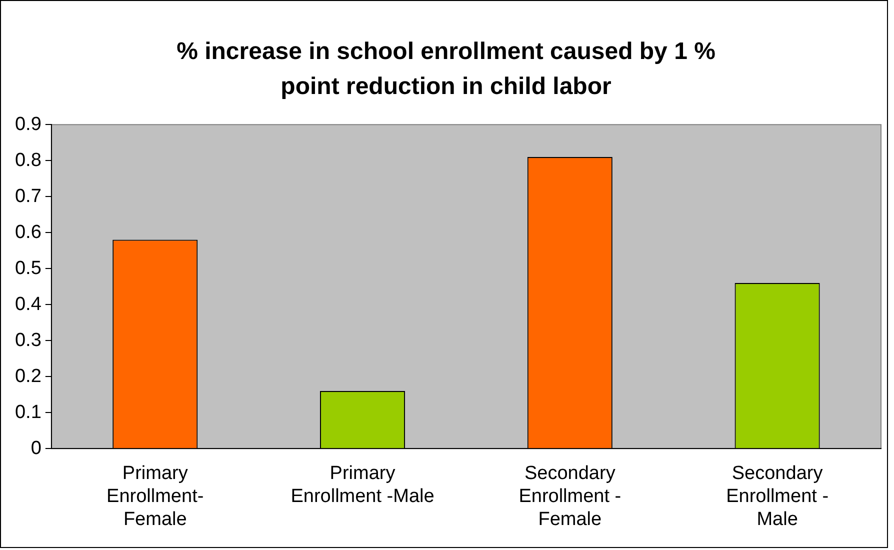 This screenshot has height=550, width=894. What do you see at coordinates (570, 496) in the screenshot?
I see `x-tick-label: Secondary Enrollment - Female` at bounding box center [570, 496].